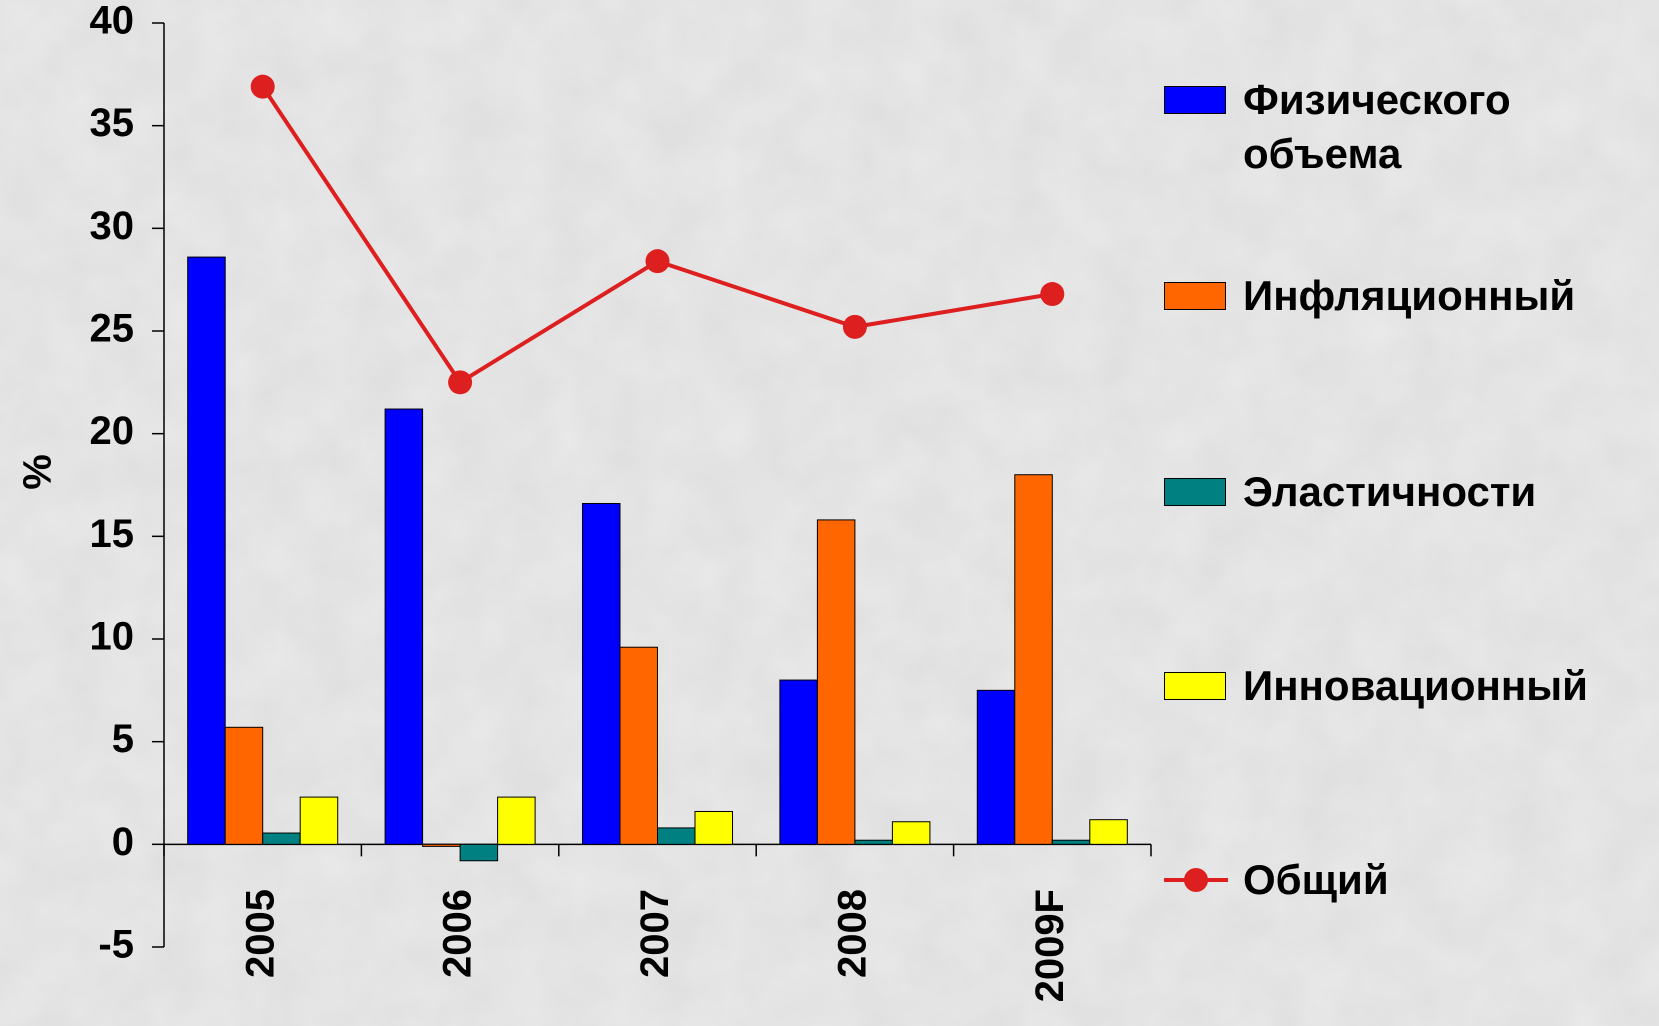  I want to click on y-tick-label: 15, so click(112, 534).